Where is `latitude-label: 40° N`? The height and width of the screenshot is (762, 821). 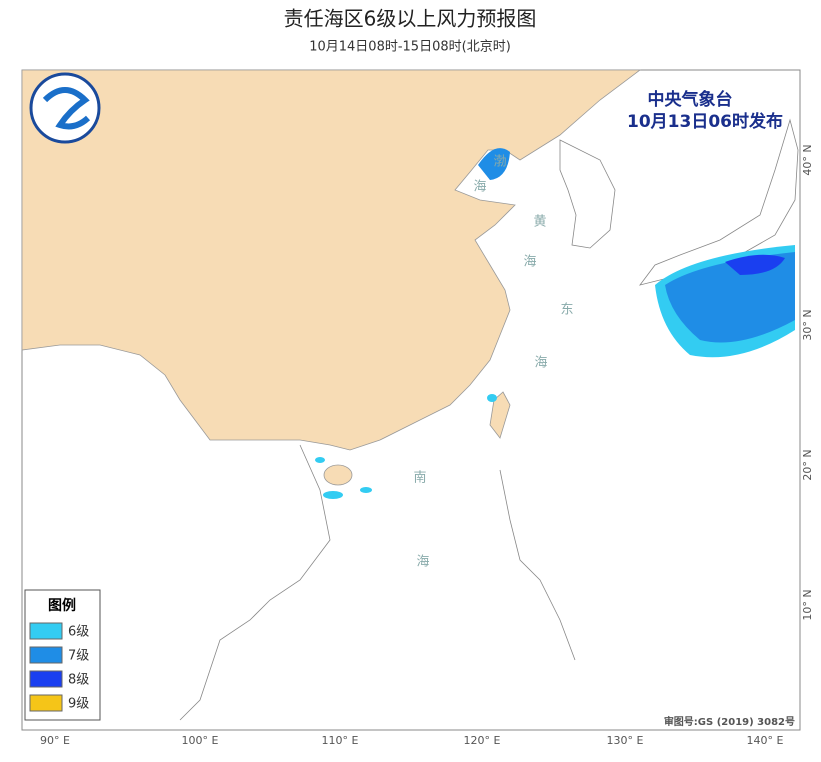
latitude-label: 40° N is located at coordinates (807, 159).